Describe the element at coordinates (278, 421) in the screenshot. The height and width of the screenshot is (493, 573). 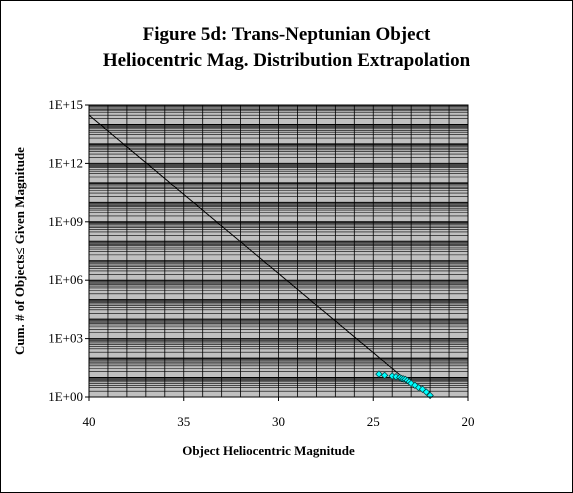
I see `x-tick-label: 30` at that location.